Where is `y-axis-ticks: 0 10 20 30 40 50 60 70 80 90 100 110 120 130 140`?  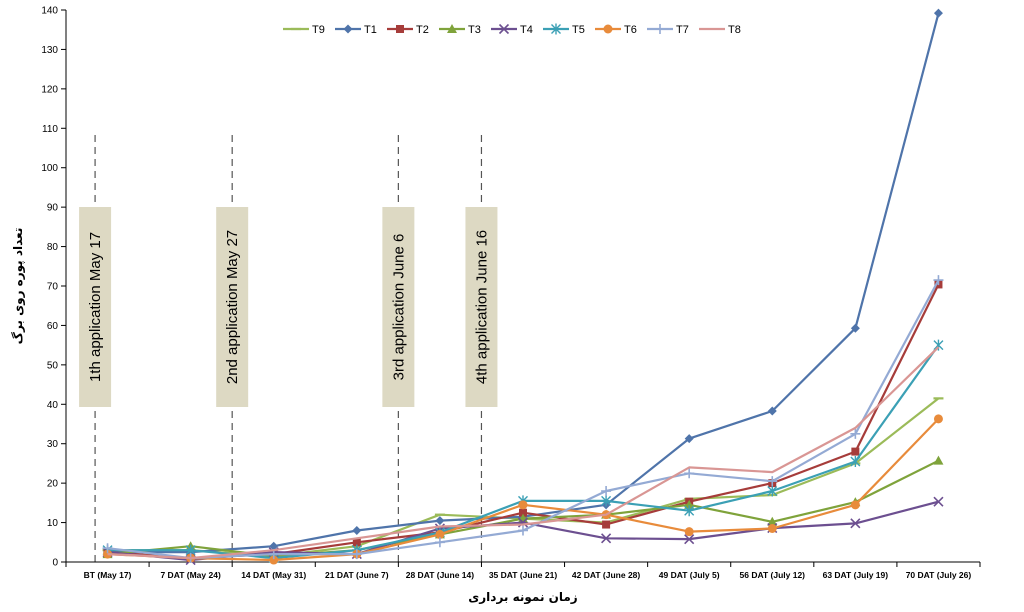 y-axis-ticks: 0 10 20 30 40 50 60 70 80 90 100 110 120 130 140 is located at coordinates (53, 287).